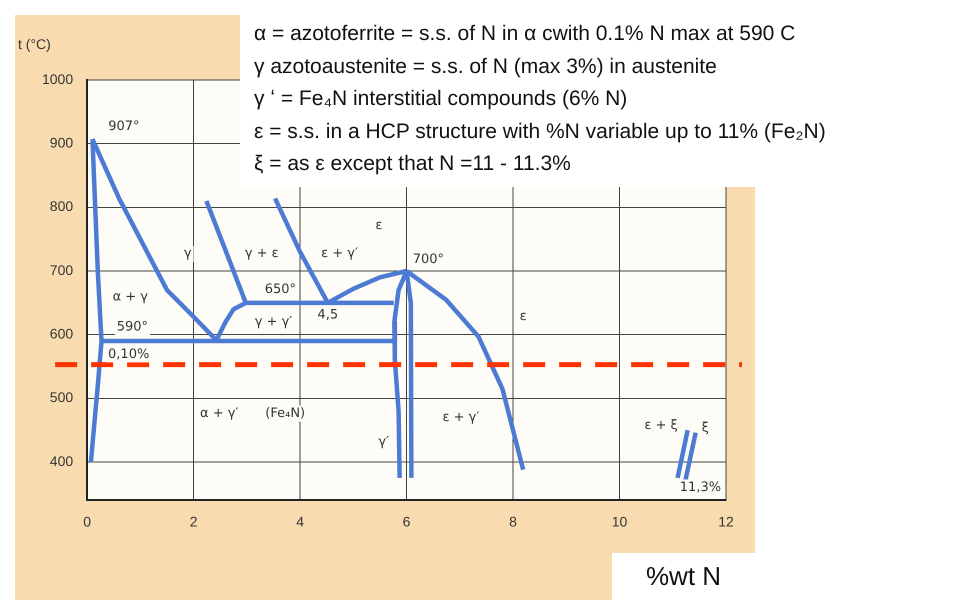 This screenshot has width=954, height=607. What do you see at coordinates (705, 428) in the screenshot?
I see `annotation: ξ` at bounding box center [705, 428].